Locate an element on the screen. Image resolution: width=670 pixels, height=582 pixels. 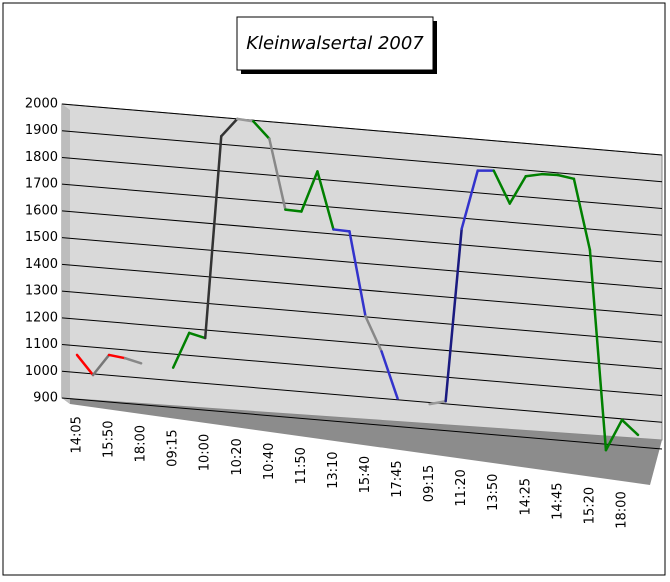
x-tick-label: 10:00 is located at coordinates (205, 452).